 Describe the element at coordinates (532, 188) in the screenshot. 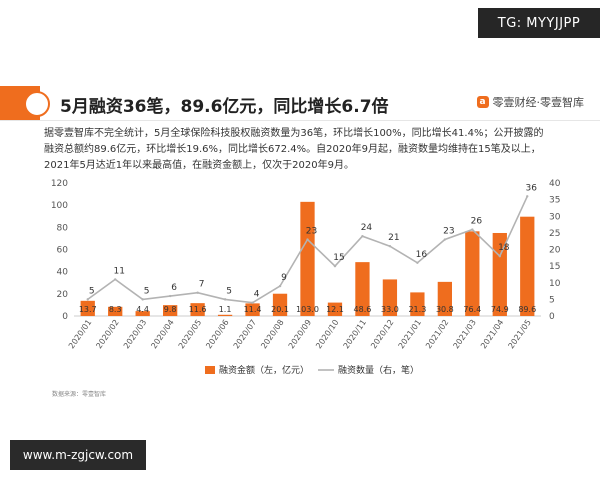

I see `line-data-label: 36` at that location.